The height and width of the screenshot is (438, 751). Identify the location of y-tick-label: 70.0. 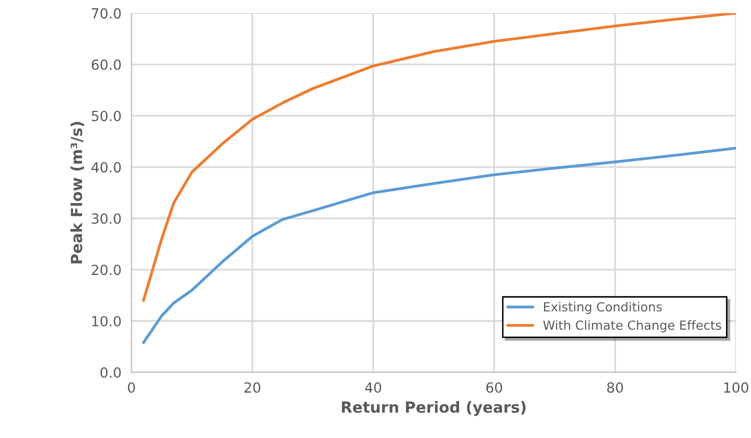
(106, 13).